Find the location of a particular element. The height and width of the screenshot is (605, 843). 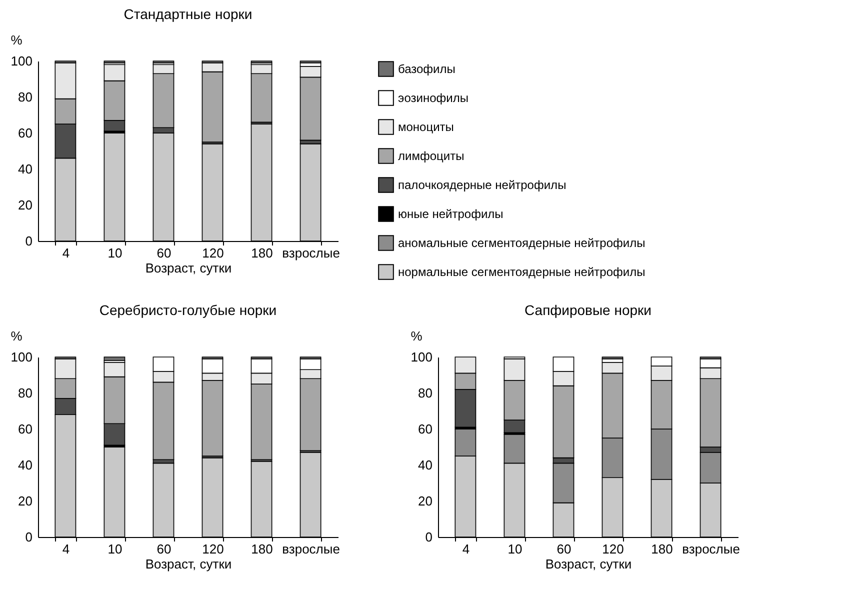

legend-label: лимфоциты is located at coordinates (431, 156).